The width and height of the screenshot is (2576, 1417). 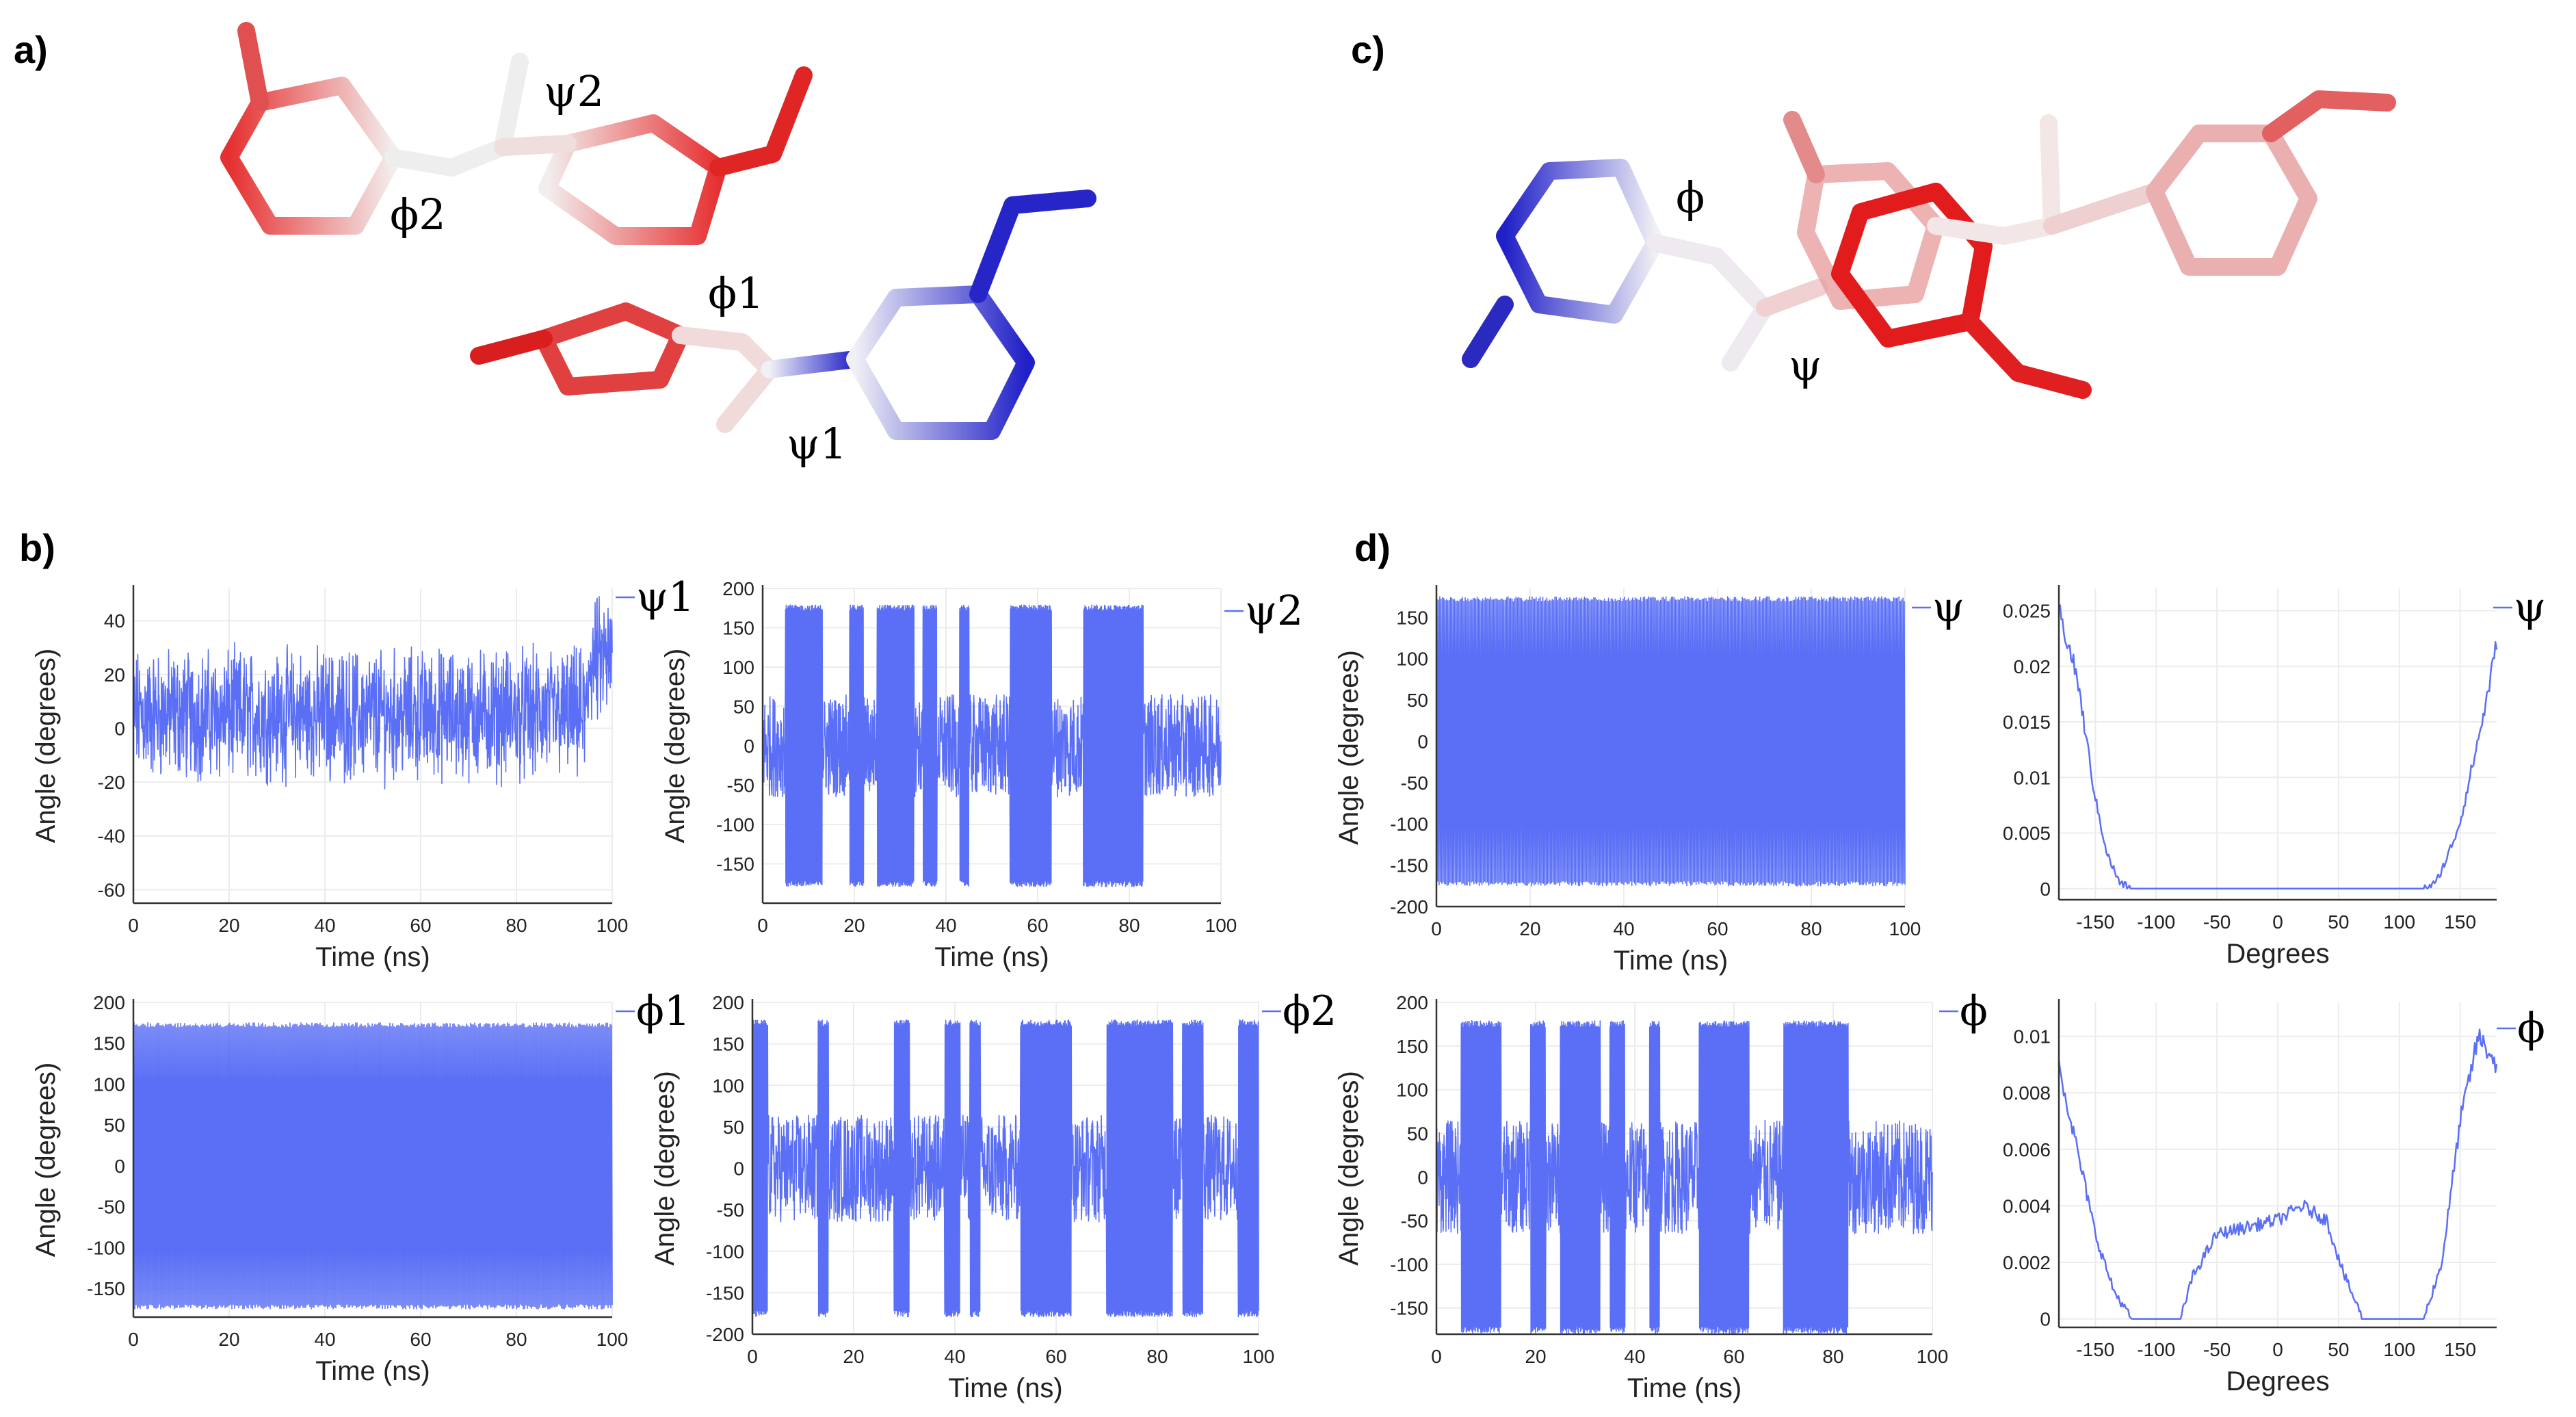 I want to click on y-tick-label: 0.015, so click(x=2027, y=722).